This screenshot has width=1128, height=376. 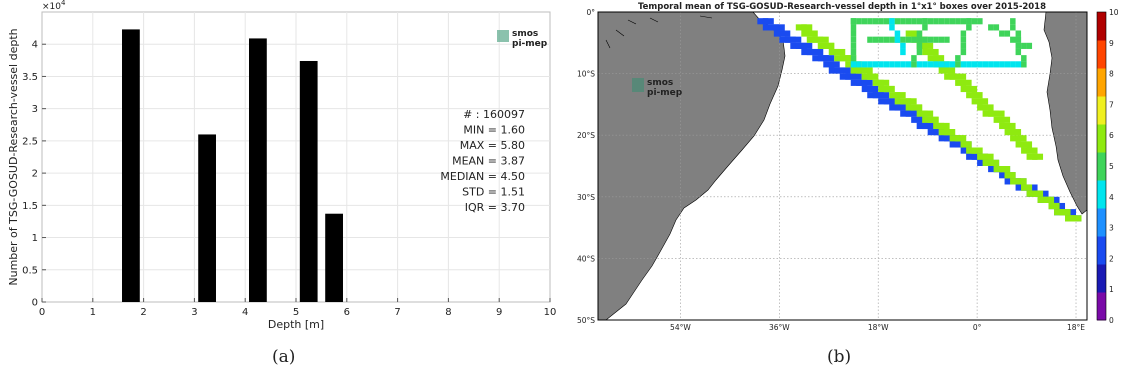 What do you see at coordinates (492, 145) in the screenshot?
I see `stat-line: MAX = 5.80` at bounding box center [492, 145].